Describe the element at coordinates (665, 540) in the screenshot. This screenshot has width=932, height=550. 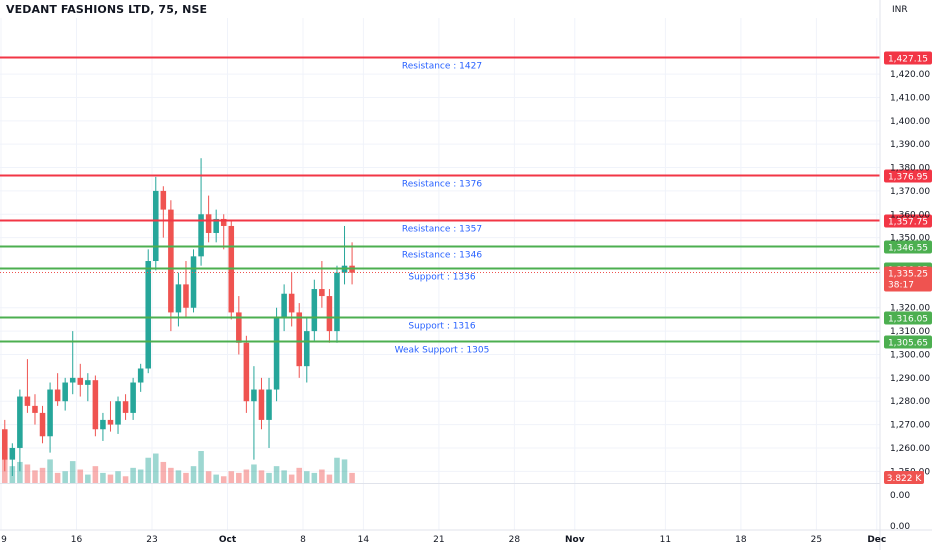
I see `time-tick-label: 11` at that location.